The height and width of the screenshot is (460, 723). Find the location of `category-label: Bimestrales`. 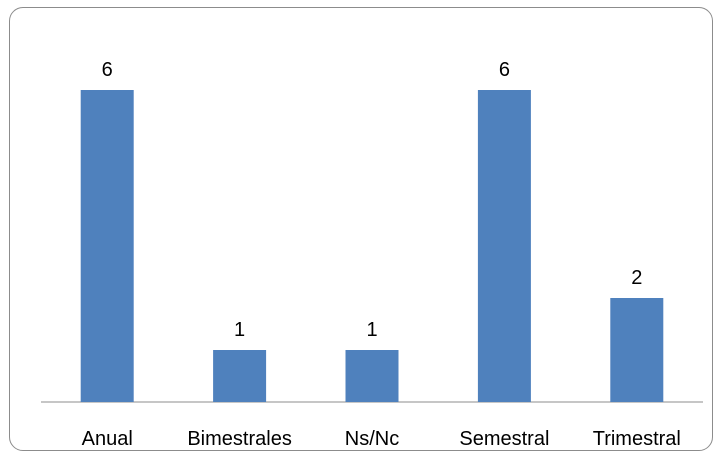

category-label: Bimestrales is located at coordinates (239, 439).